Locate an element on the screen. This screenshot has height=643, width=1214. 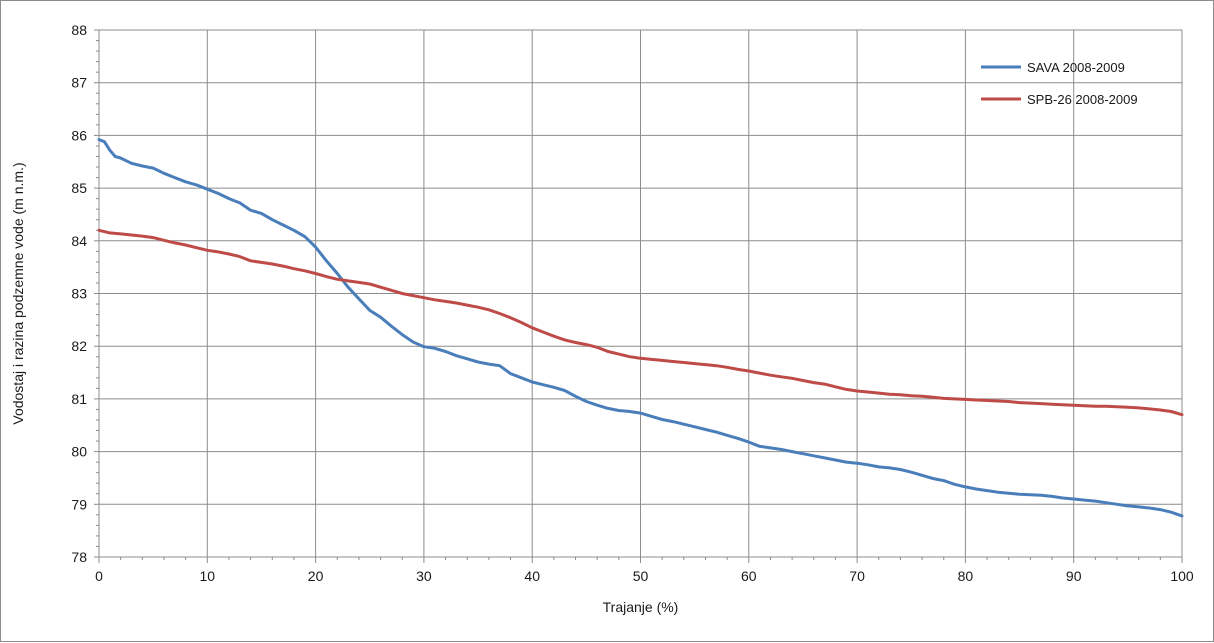
y-tick-label: 88 is located at coordinates (79, 30).